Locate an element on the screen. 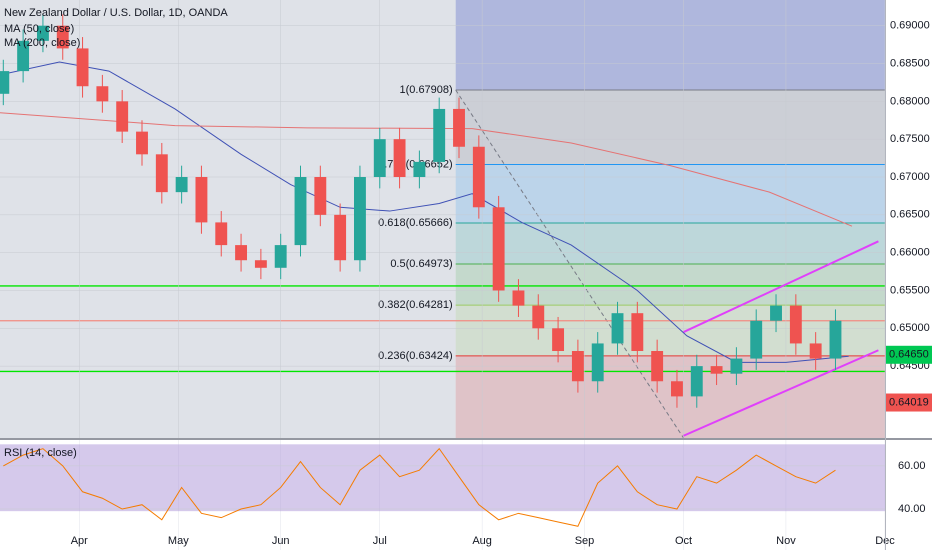 Image resolution: width=932 pixels, height=550 pixels. price-tag-label: 0.64650 is located at coordinates (909, 355).